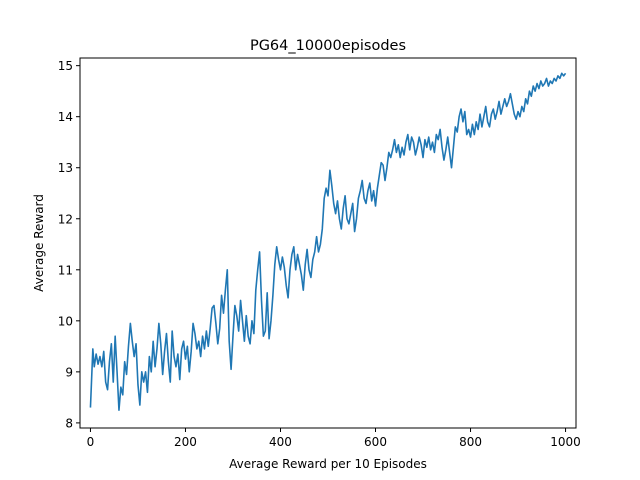 Image resolution: width=640 pixels, height=480 pixels. I want to click on chart-title: PG64_10000episodes, so click(328, 46).